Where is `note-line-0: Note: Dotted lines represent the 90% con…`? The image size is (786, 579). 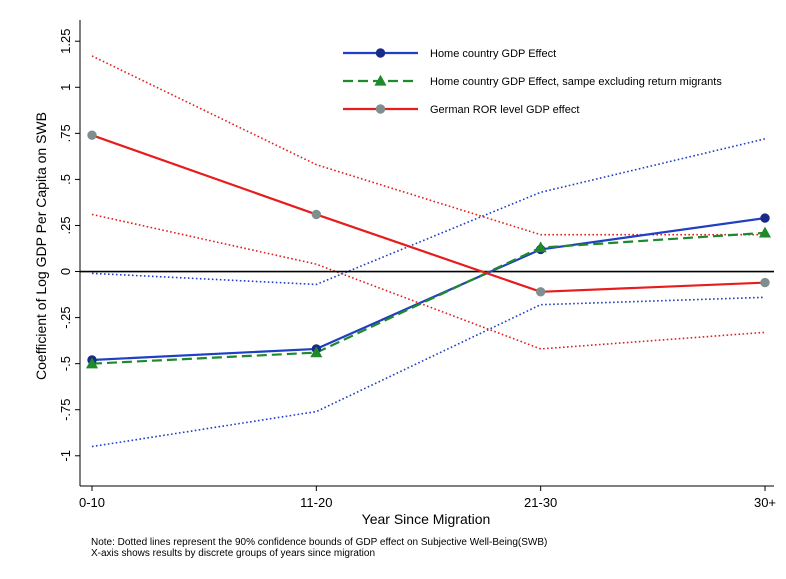 note-line-0: Note: Dotted lines represent the 90% con… is located at coordinates (319, 542).